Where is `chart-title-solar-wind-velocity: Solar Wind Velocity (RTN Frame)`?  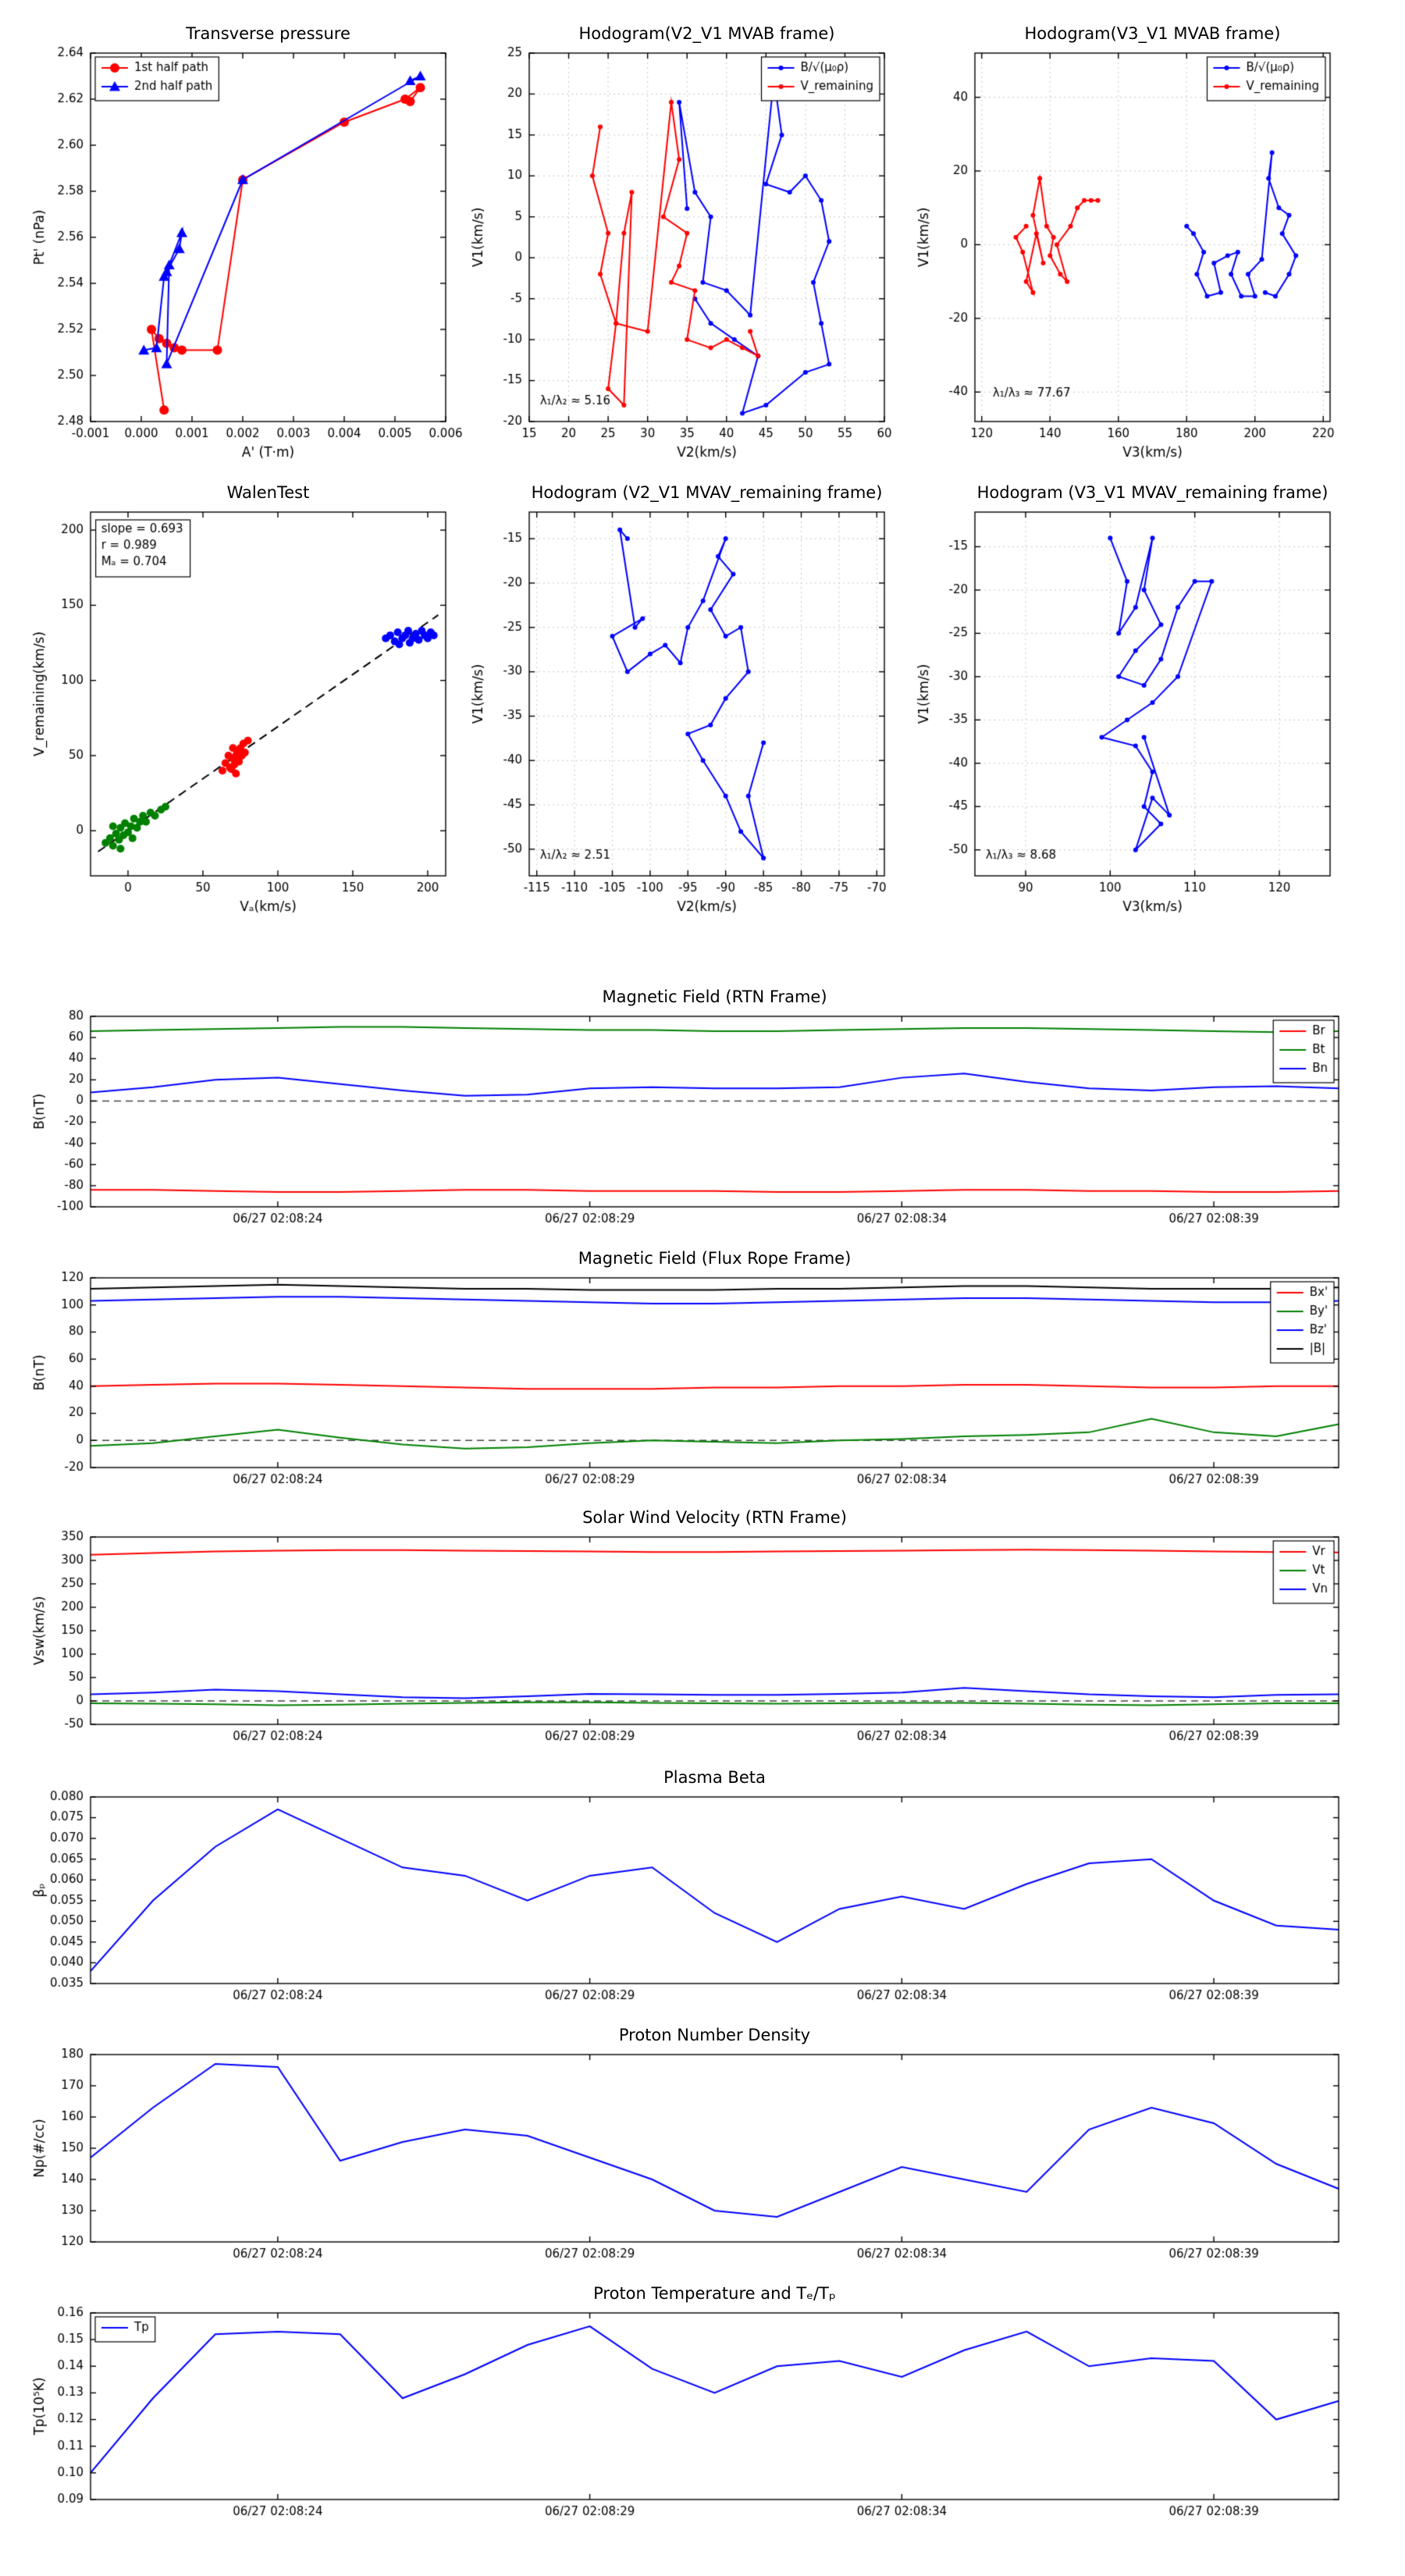 chart-title-solar-wind-velocity: Solar Wind Velocity (RTN Frame) is located at coordinates (715, 1517).